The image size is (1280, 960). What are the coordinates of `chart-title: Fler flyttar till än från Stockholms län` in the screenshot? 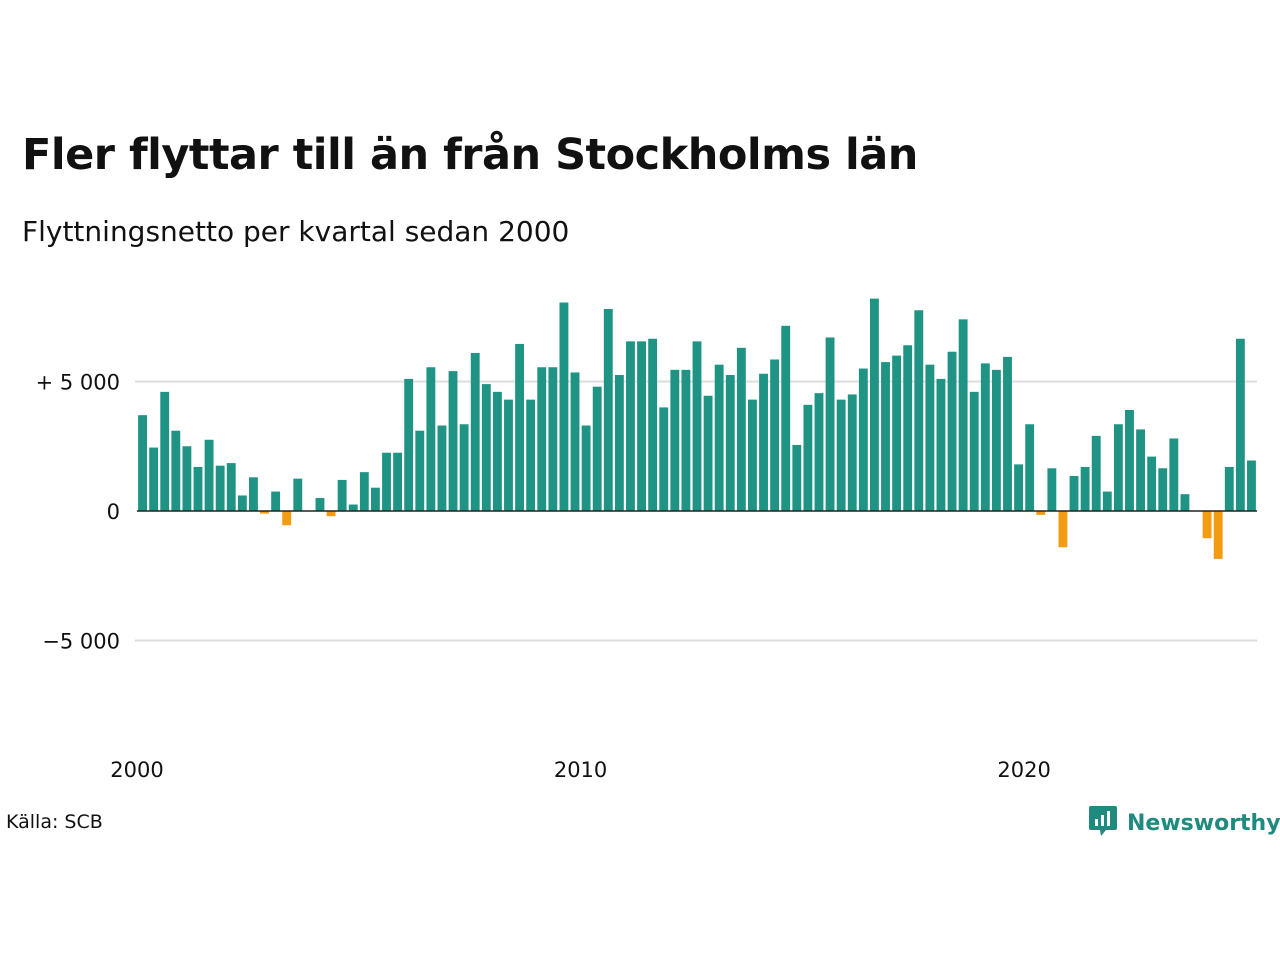 It's located at (470, 155).